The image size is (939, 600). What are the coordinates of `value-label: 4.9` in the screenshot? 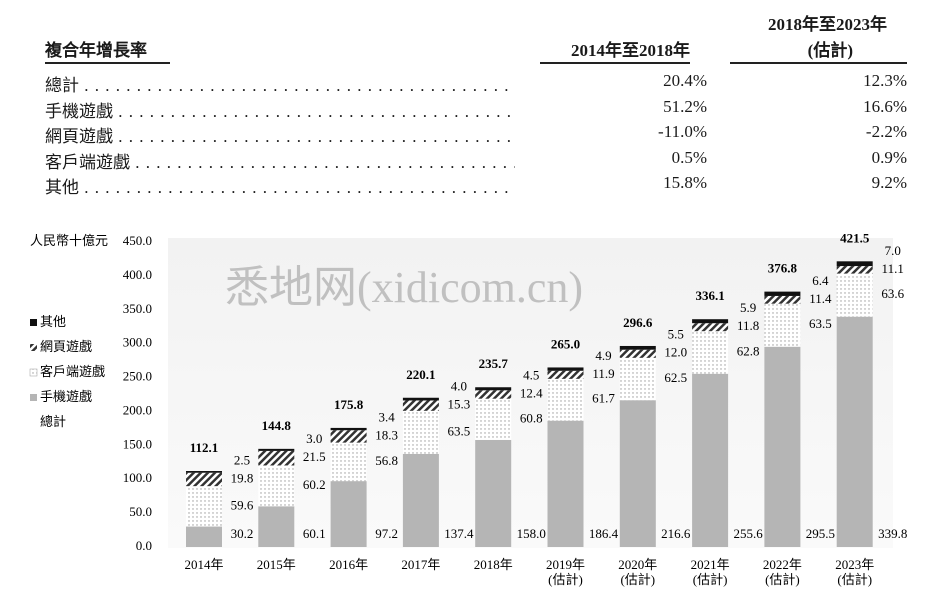 It's located at (603, 355).